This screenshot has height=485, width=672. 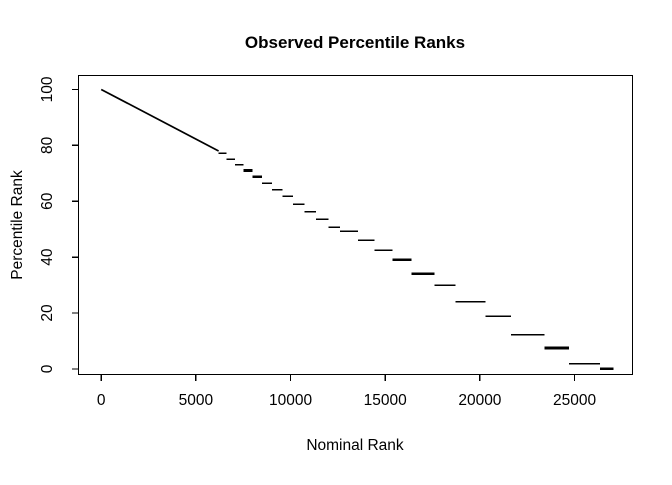 I want to click on y-axis-ticks: 0 20 40 60 80 100, so click(x=59, y=224).